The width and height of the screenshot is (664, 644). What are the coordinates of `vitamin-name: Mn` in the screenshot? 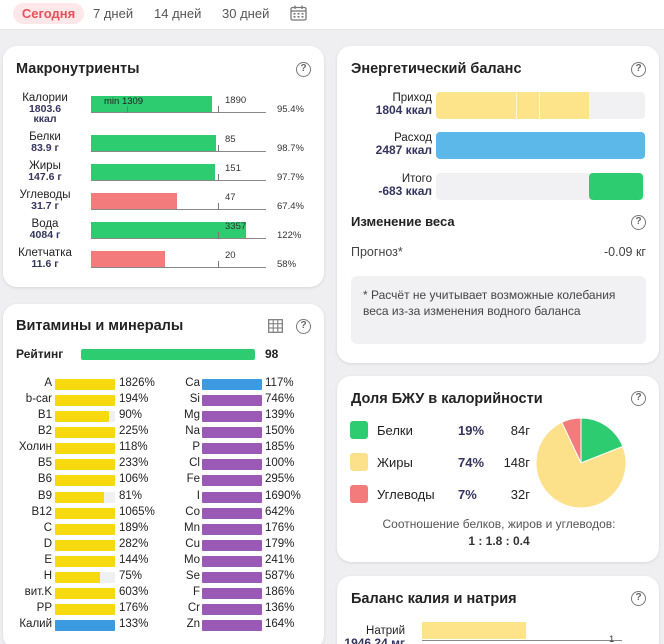 It's located at (192, 527).